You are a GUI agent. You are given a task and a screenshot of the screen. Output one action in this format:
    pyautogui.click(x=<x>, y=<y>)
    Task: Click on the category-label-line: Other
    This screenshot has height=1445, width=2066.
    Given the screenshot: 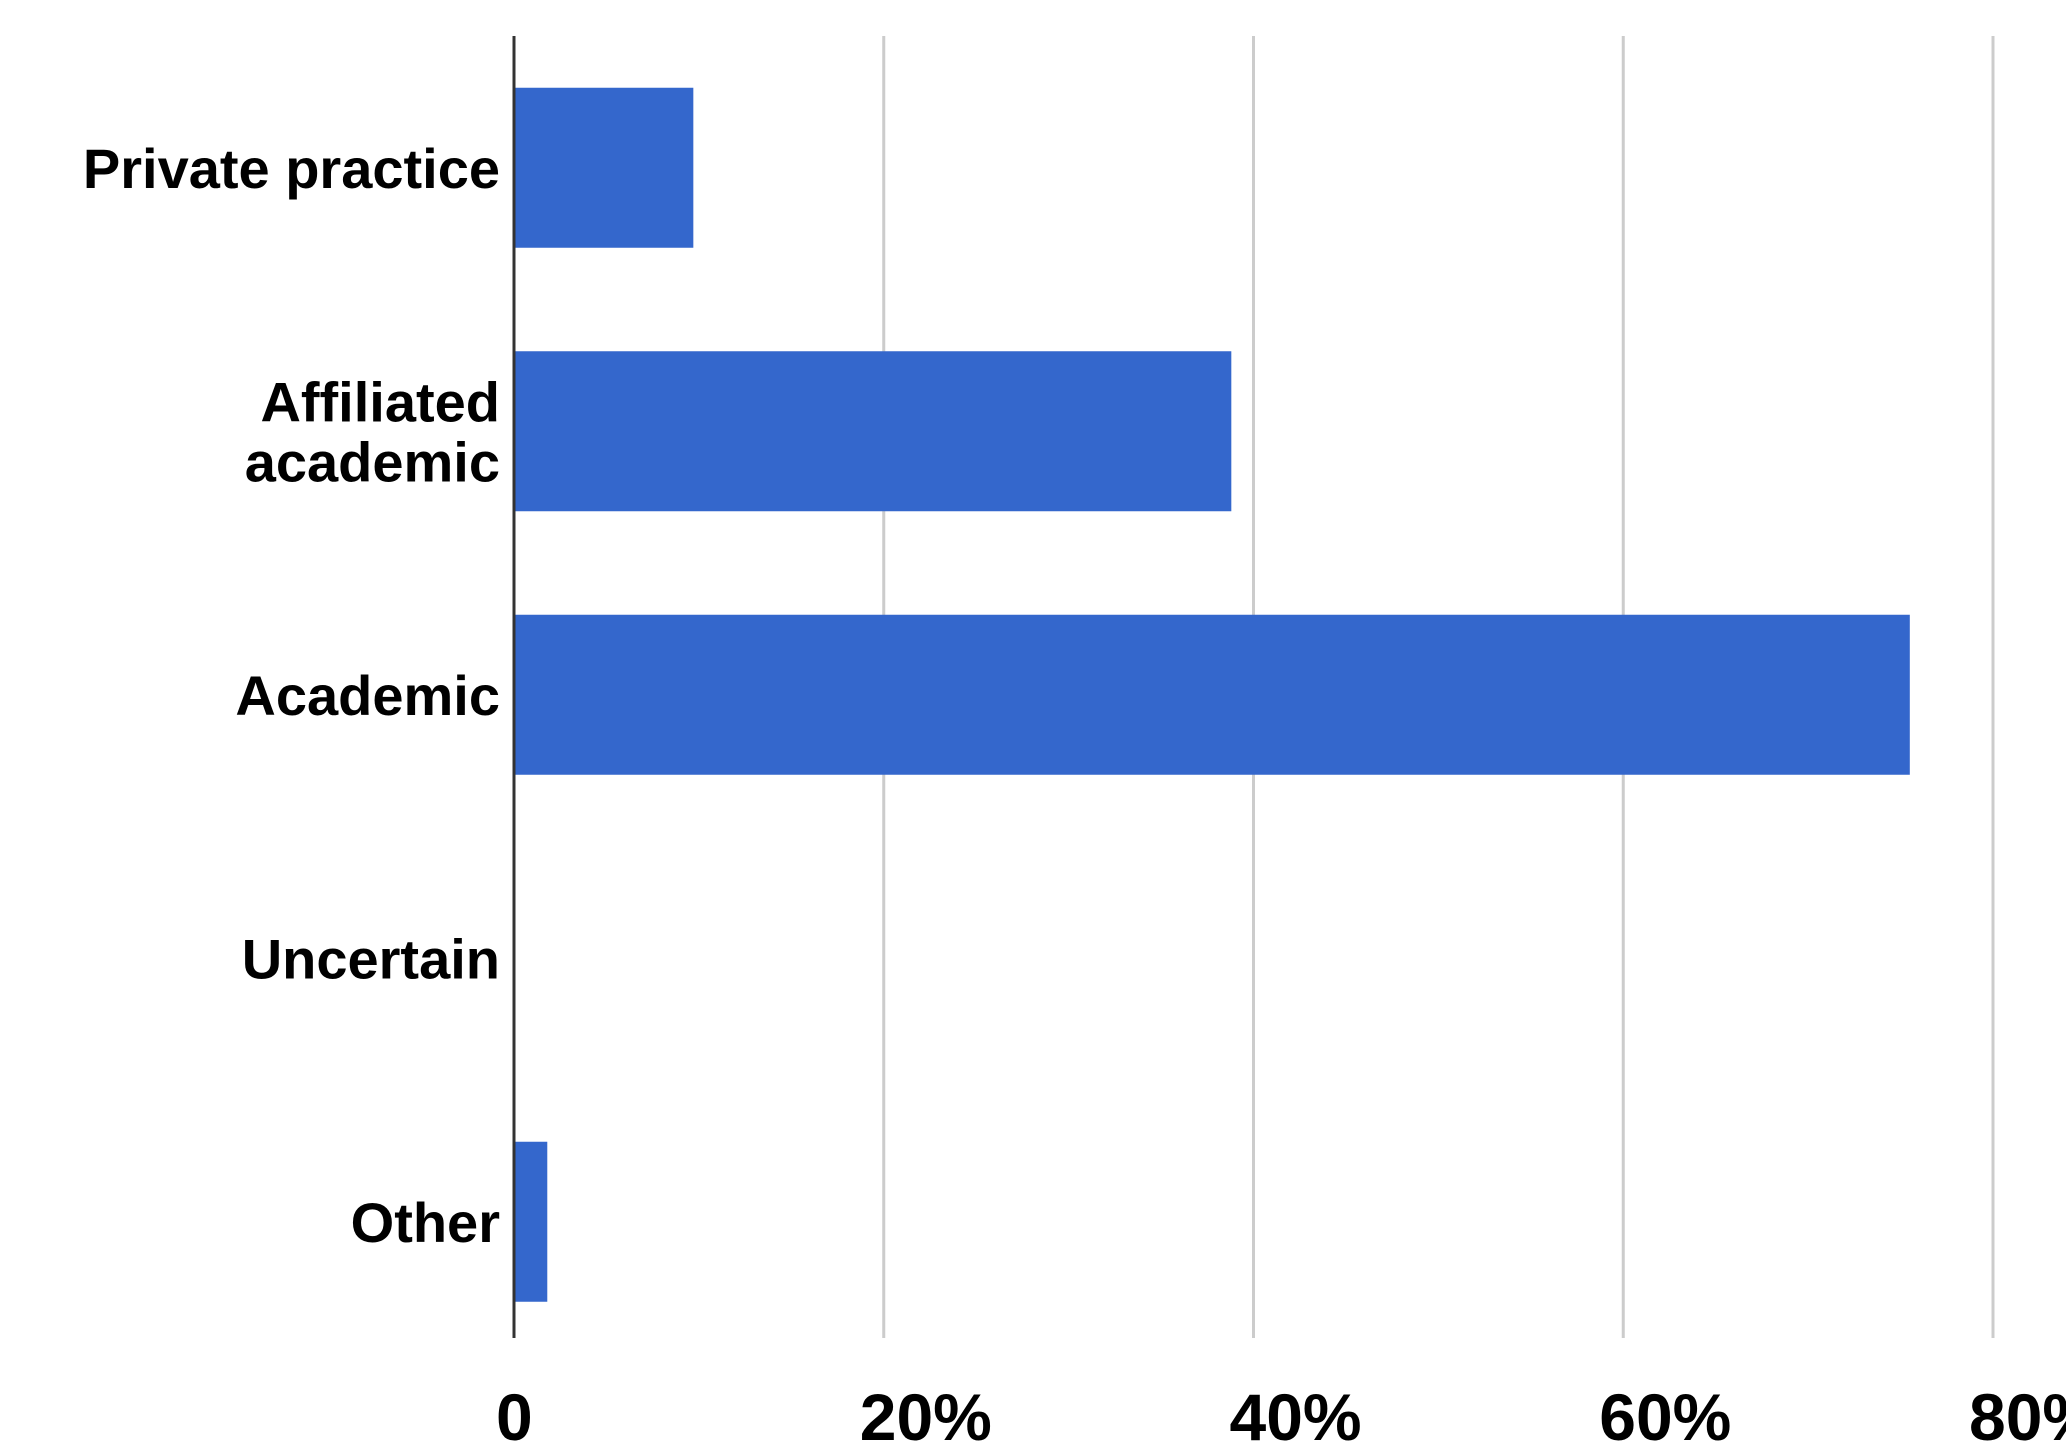 What is the action you would take?
    pyautogui.click(x=425, y=1222)
    